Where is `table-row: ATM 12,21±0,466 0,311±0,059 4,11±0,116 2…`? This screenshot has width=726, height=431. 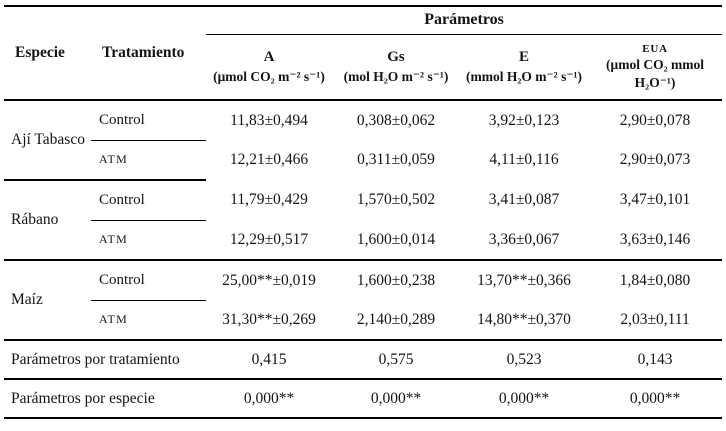
table-row: ATM 12,21±0,466 0,311±0,059 4,11±0,116 2… is located at coordinates (363, 160).